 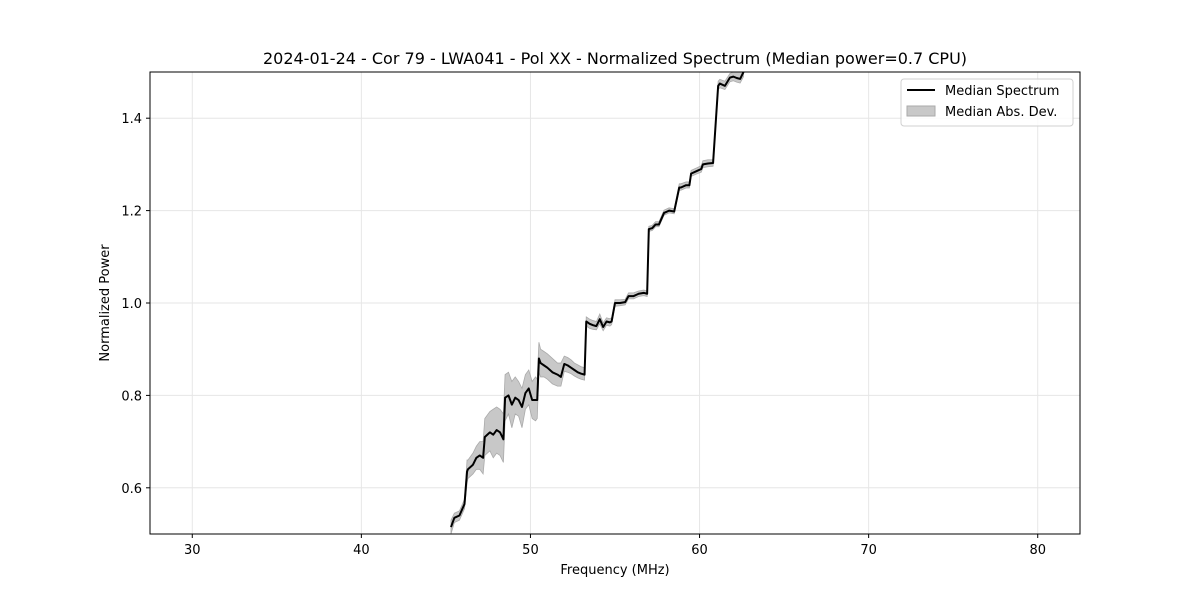 I want to click on y-tick-label: 1.2, so click(x=131, y=212).